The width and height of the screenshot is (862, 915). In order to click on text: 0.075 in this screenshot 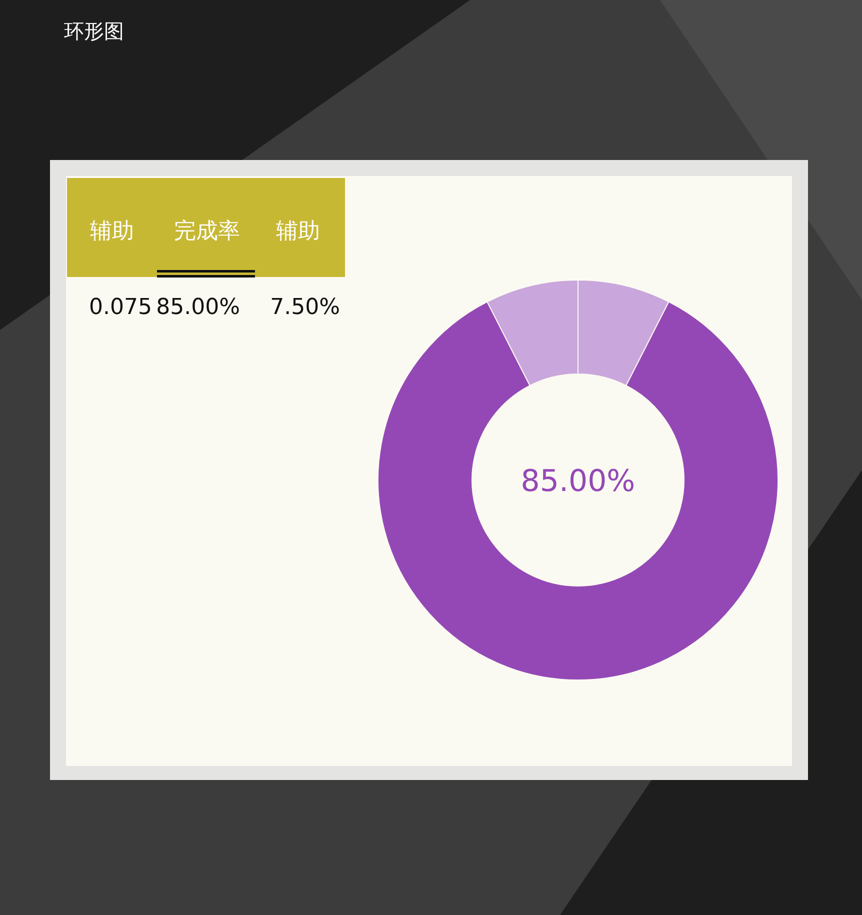, I will do `click(120, 307)`.